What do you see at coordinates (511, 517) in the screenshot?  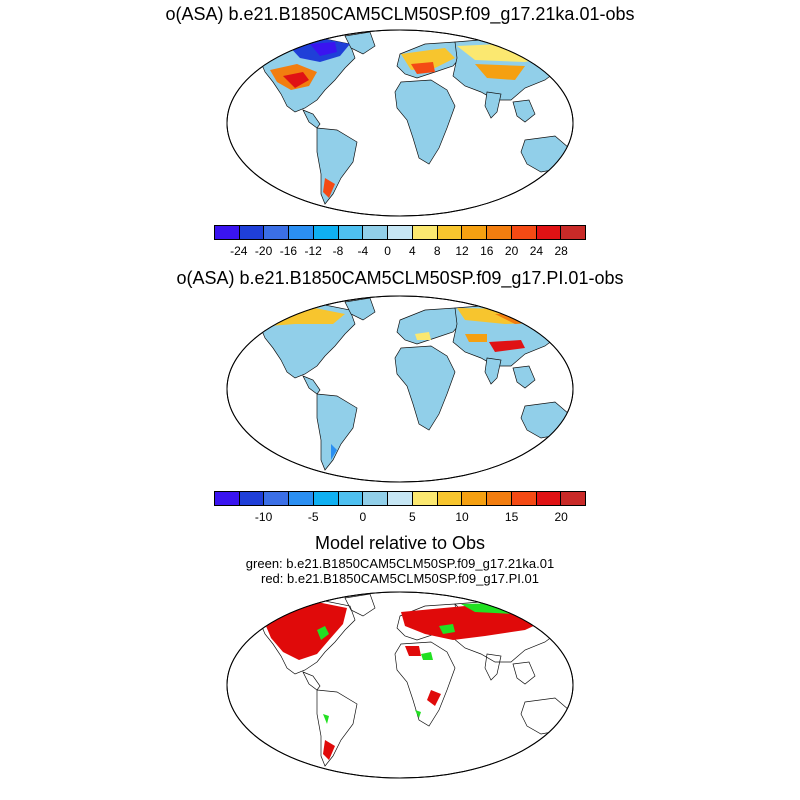 I see `colorbar-tick-label: 15` at bounding box center [511, 517].